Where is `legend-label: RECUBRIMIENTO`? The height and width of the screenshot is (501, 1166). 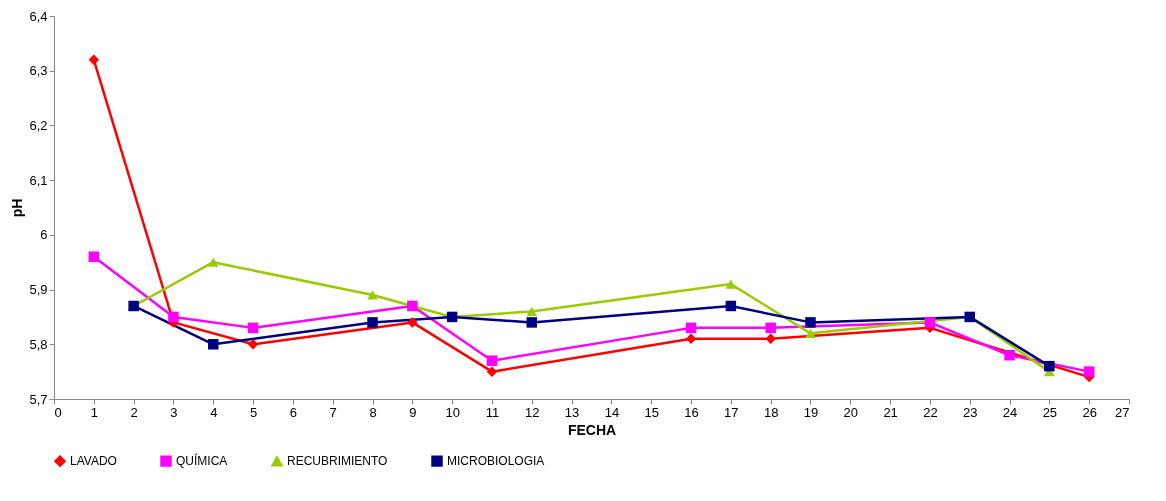
legend-label: RECUBRIMIENTO is located at coordinates (337, 461).